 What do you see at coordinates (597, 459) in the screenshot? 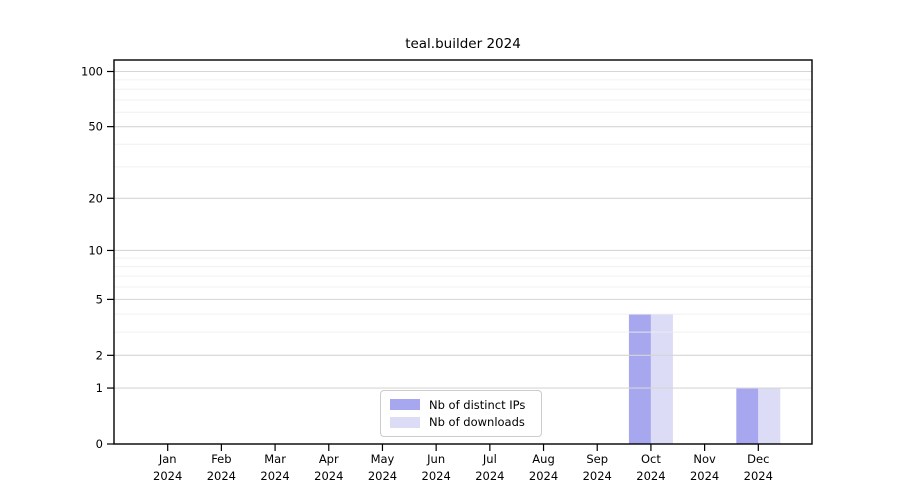
I see `x-tick-label-month: Sep` at bounding box center [597, 459].